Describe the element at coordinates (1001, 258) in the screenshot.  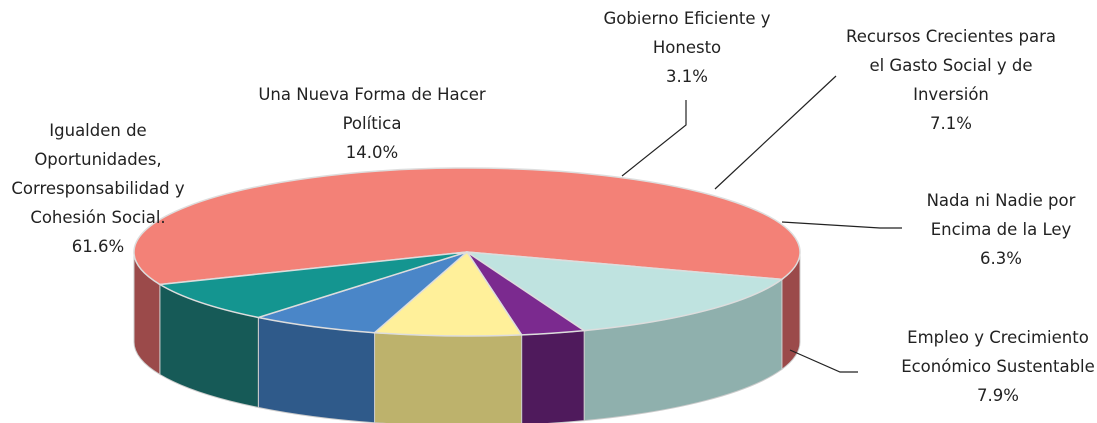
I see `label-value: 6.3%` at that location.